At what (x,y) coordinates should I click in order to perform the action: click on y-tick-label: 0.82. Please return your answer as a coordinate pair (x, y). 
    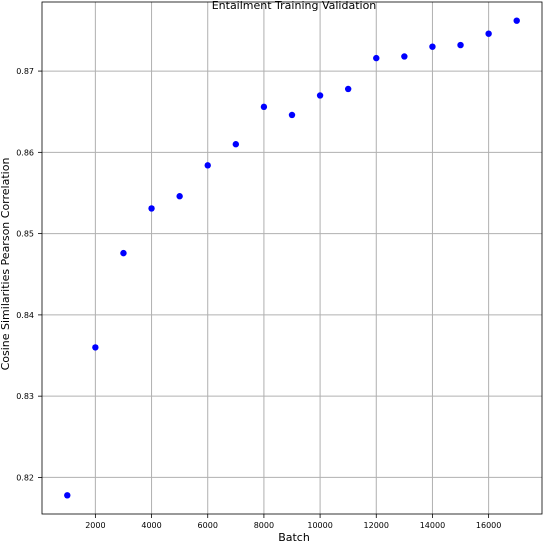
    Looking at the image, I should click on (25, 477).